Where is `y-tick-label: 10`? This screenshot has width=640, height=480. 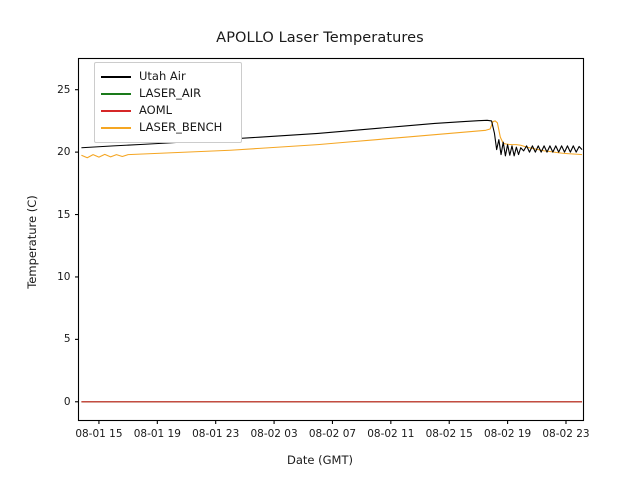
y-tick-label: 10 is located at coordinates (64, 276).